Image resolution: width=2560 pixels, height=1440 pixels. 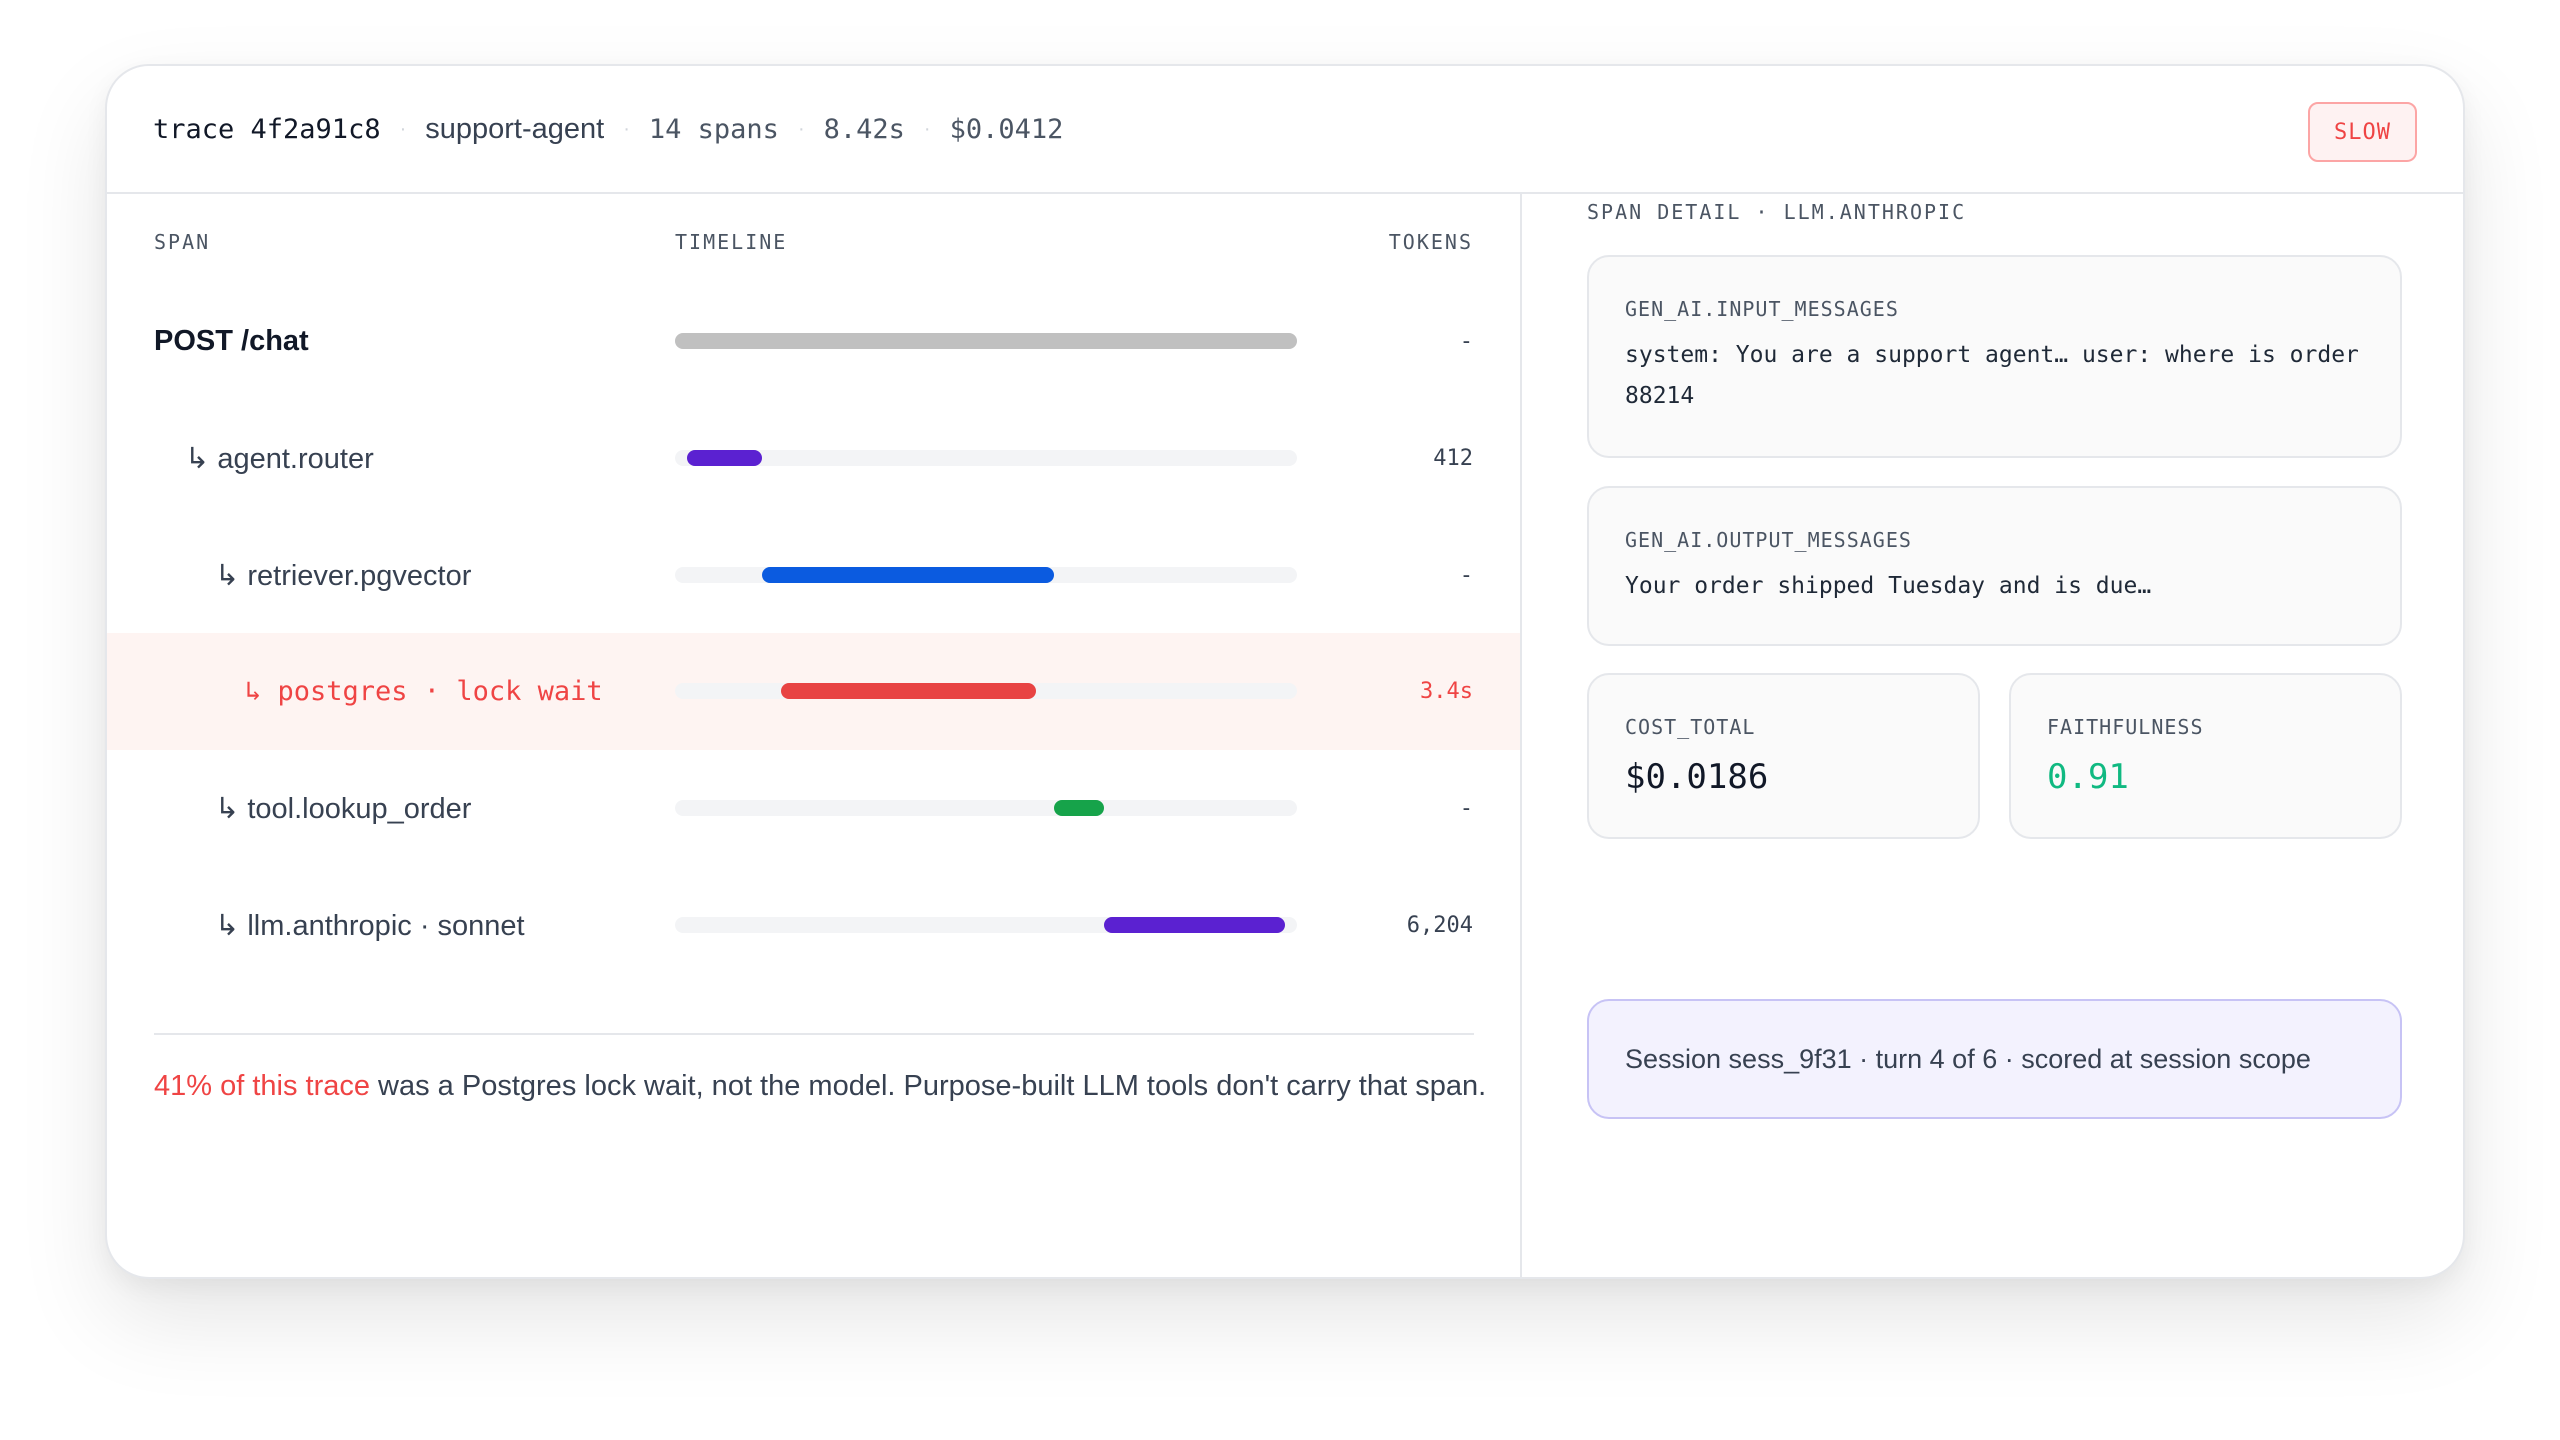 I want to click on trace-duration: 8.42s, so click(x=864, y=129).